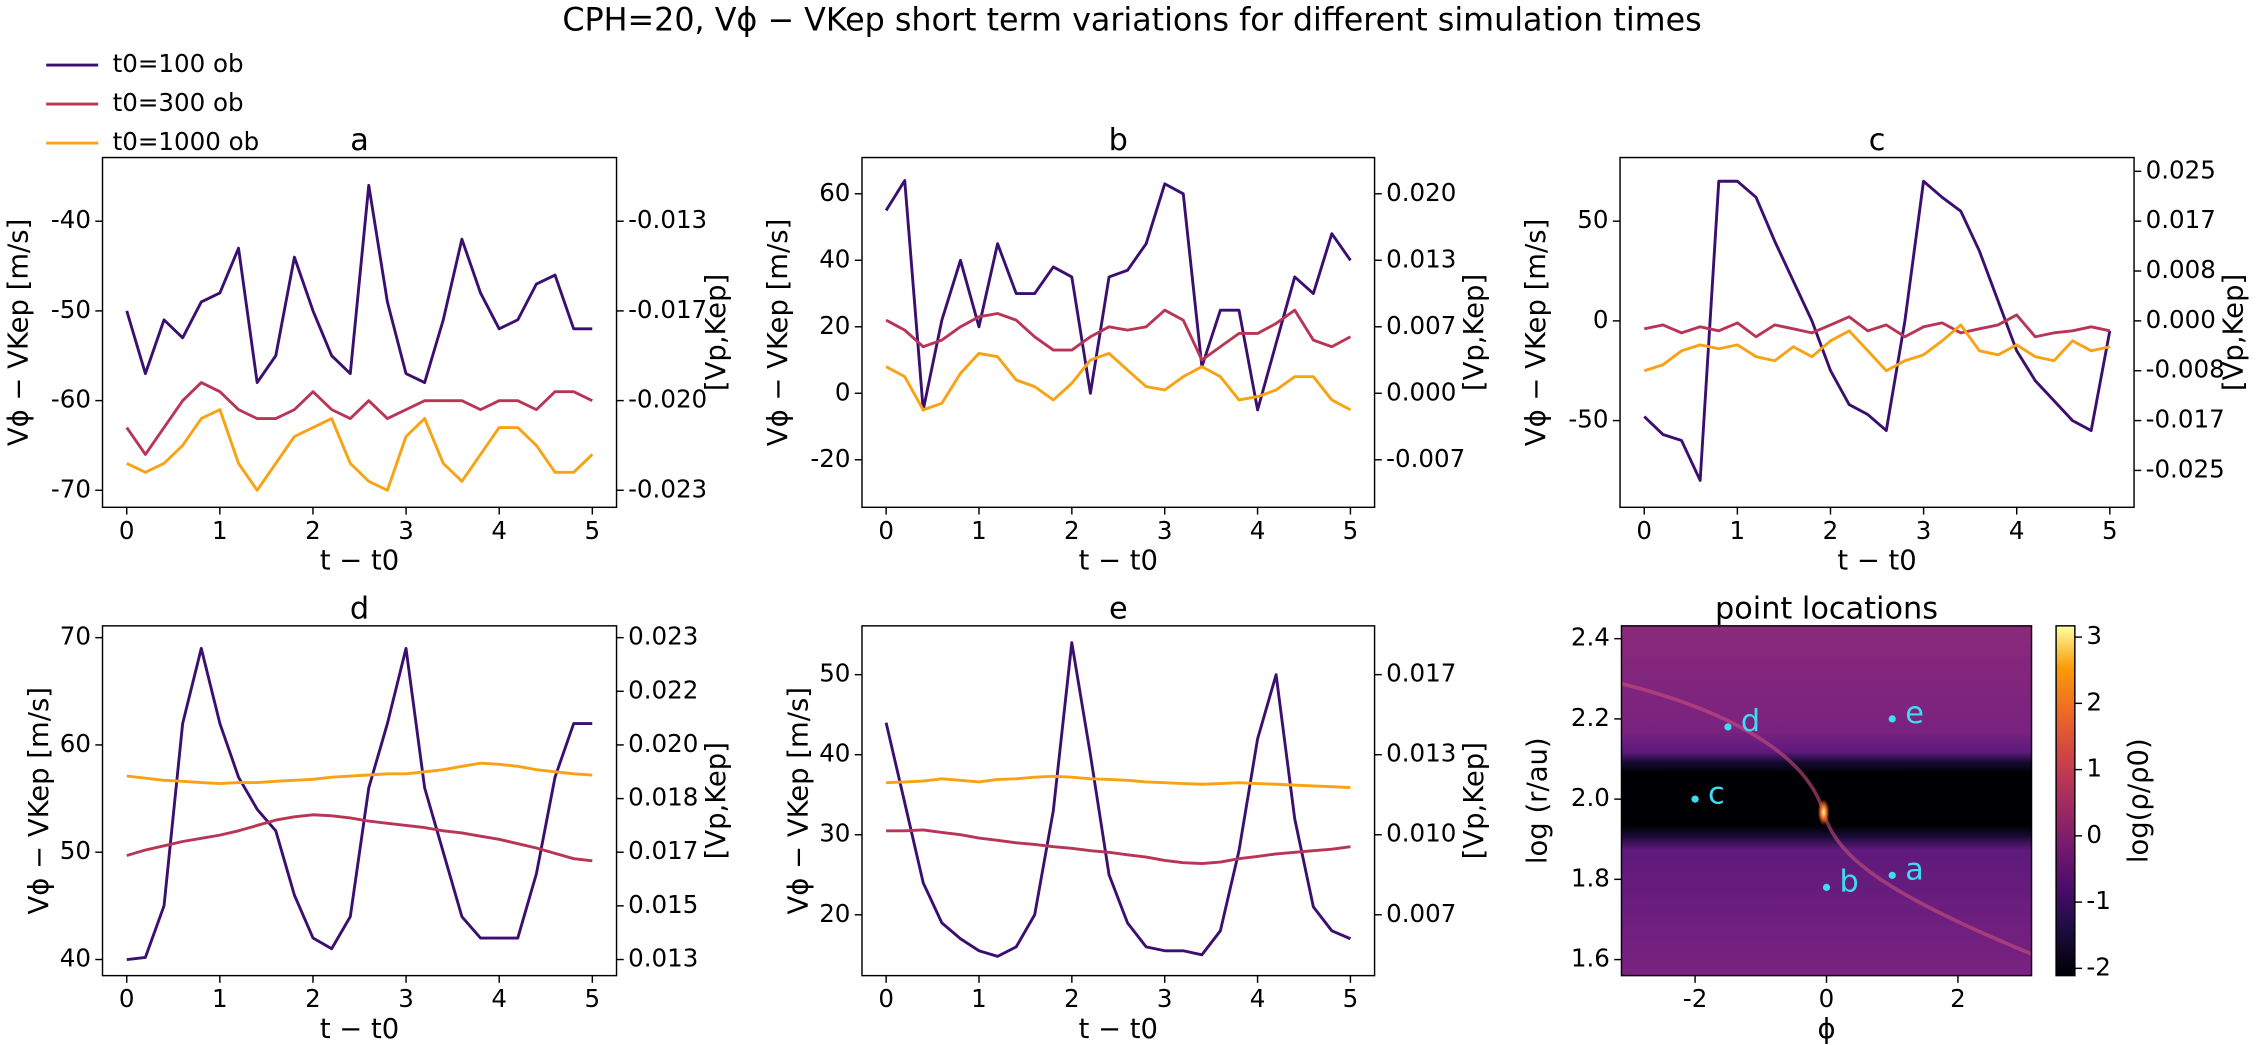 Image resolution: width=2264 pixels, height=1045 pixels. What do you see at coordinates (1421, 913) in the screenshot?
I see `y2-tick-label: 0.007` at bounding box center [1421, 913].